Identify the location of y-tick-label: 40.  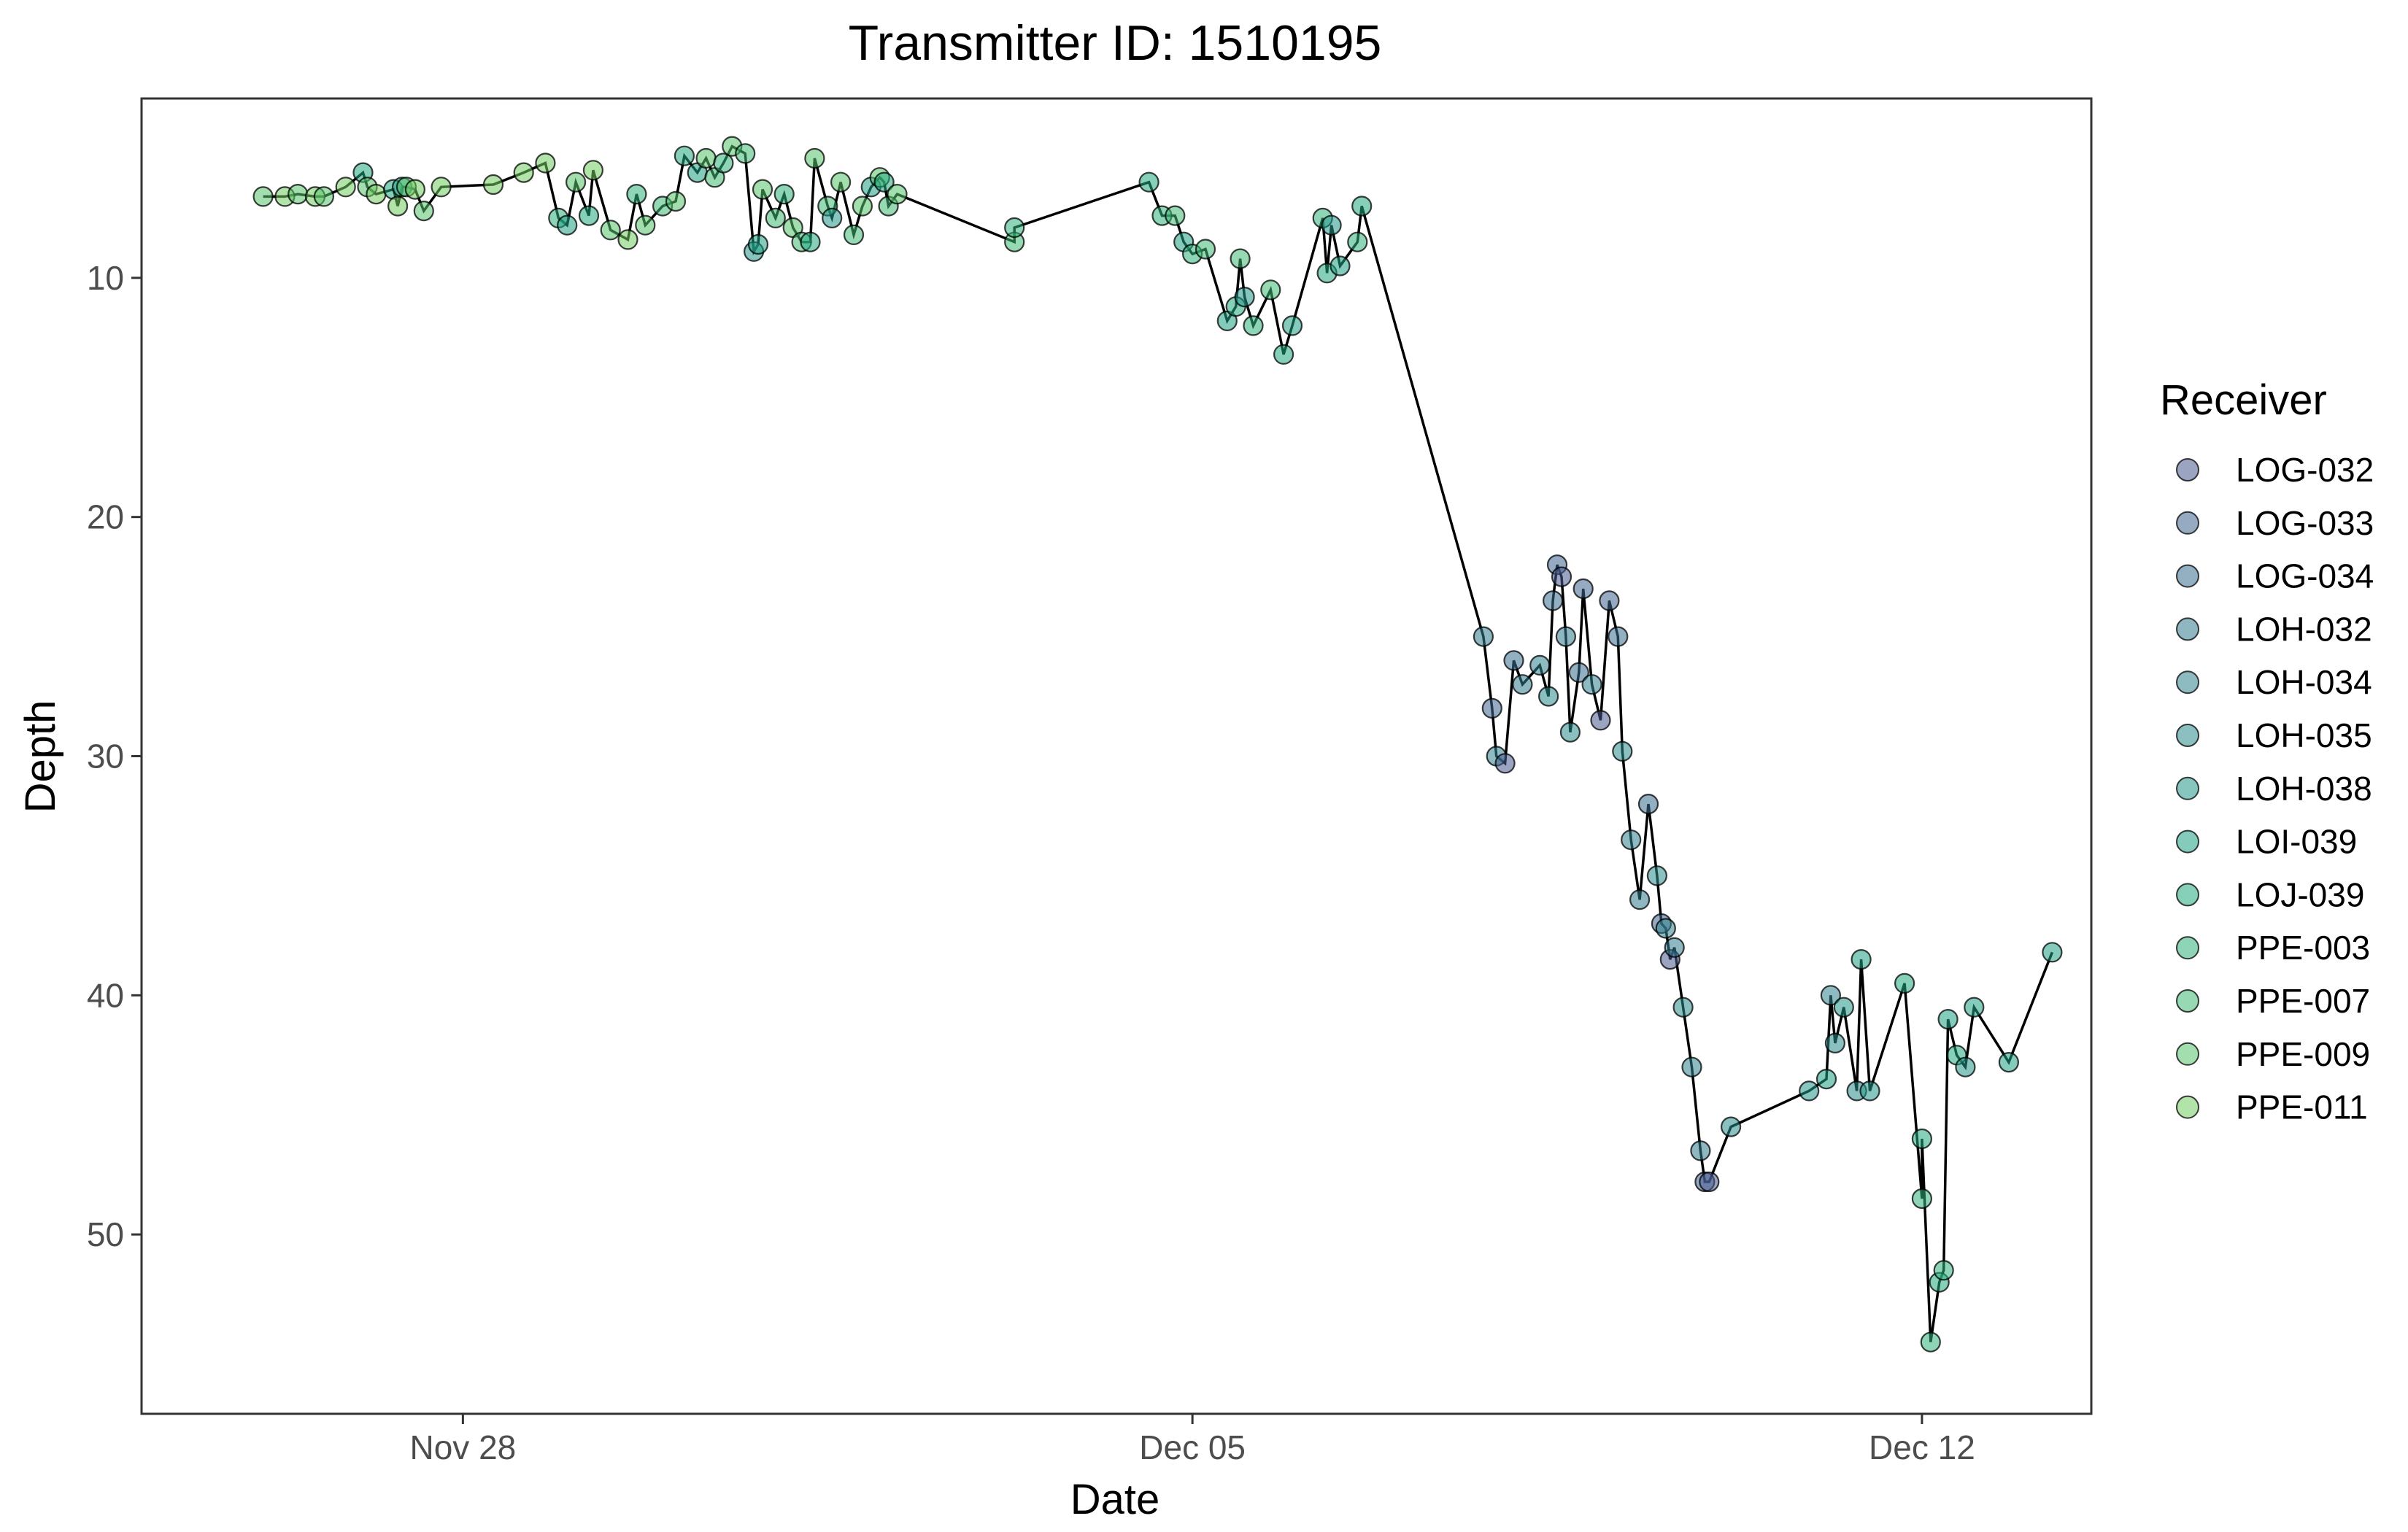
(105, 995).